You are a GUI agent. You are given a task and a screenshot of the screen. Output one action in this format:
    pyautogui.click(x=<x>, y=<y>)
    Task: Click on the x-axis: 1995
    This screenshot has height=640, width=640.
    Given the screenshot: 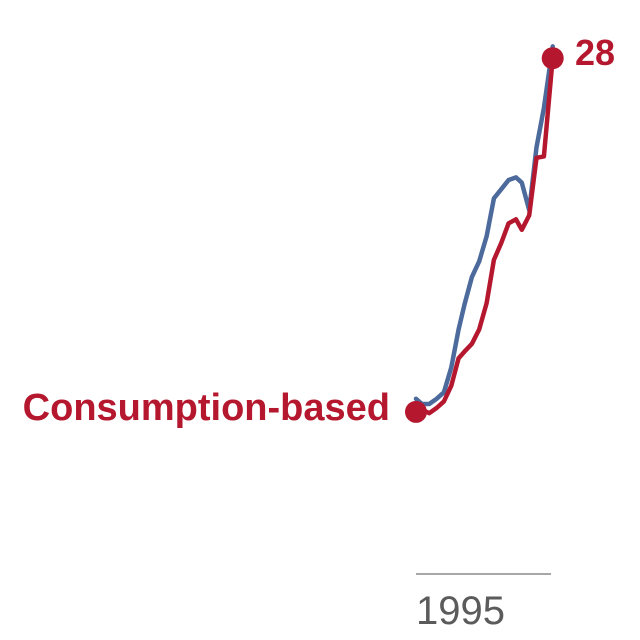 What is the action you would take?
    pyautogui.click(x=483, y=603)
    